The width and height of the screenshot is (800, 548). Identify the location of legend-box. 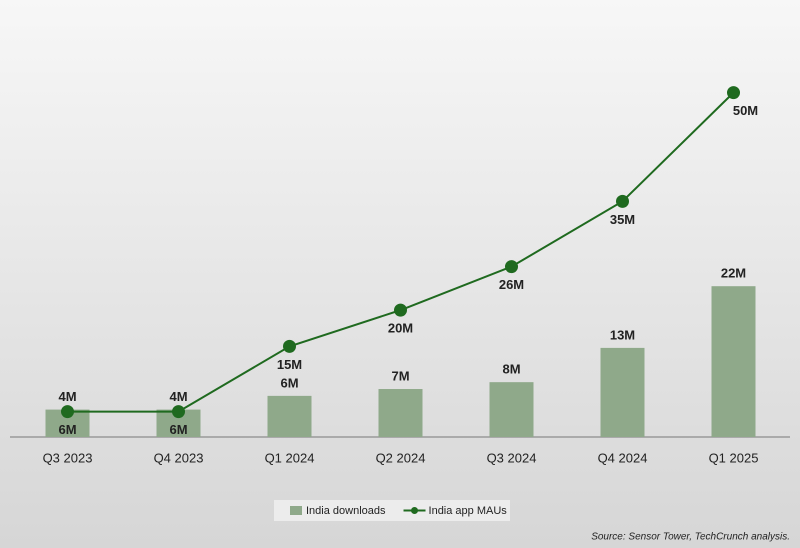
(392, 510).